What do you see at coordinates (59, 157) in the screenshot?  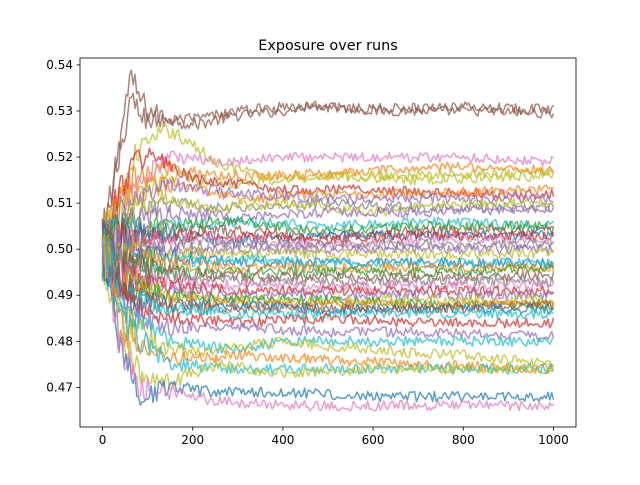 I see `y-tick-label: 0.52` at bounding box center [59, 157].